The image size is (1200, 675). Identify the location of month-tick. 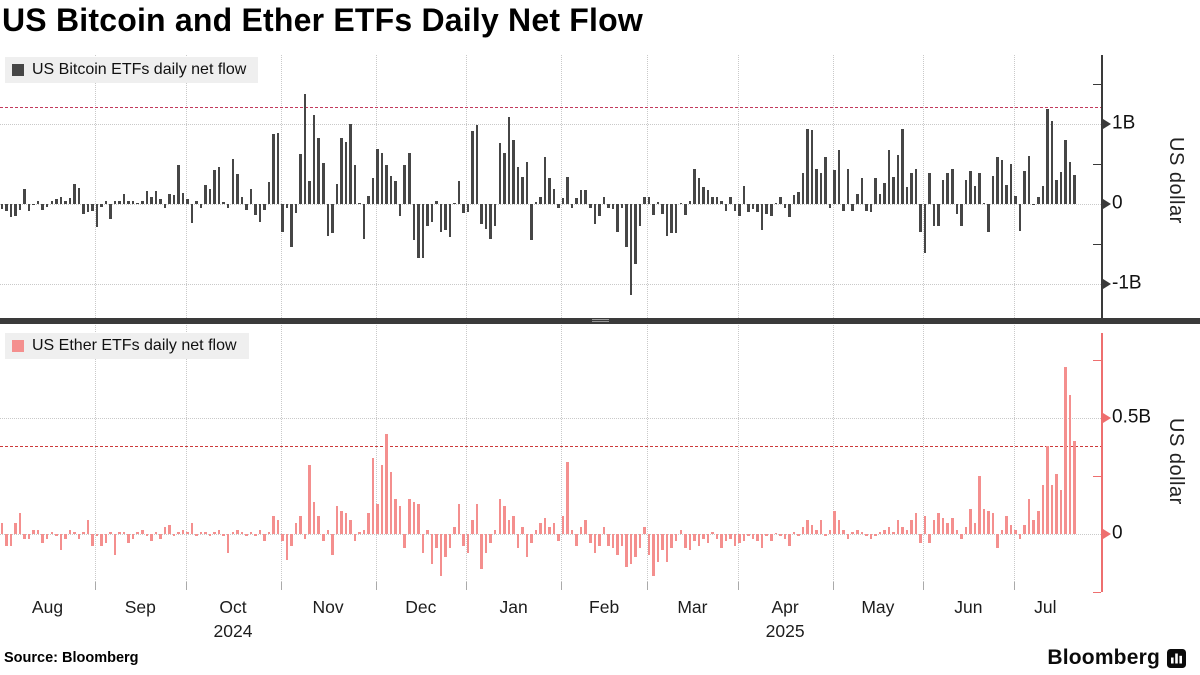
(95, 586).